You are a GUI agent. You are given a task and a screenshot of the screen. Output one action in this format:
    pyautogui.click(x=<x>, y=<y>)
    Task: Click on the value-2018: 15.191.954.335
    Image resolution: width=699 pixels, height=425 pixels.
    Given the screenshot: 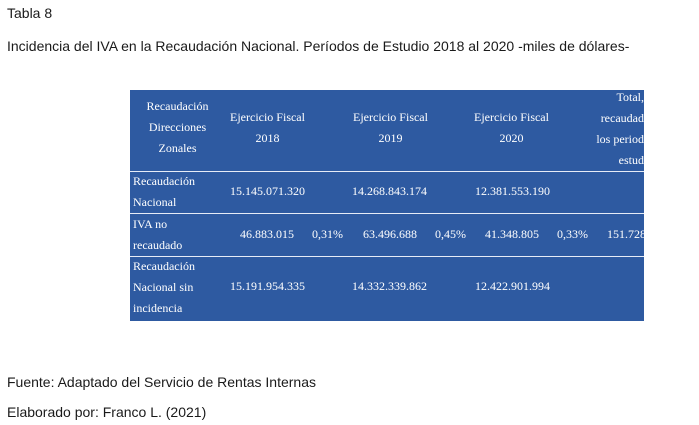 What is the action you would take?
    pyautogui.click(x=267, y=286)
    